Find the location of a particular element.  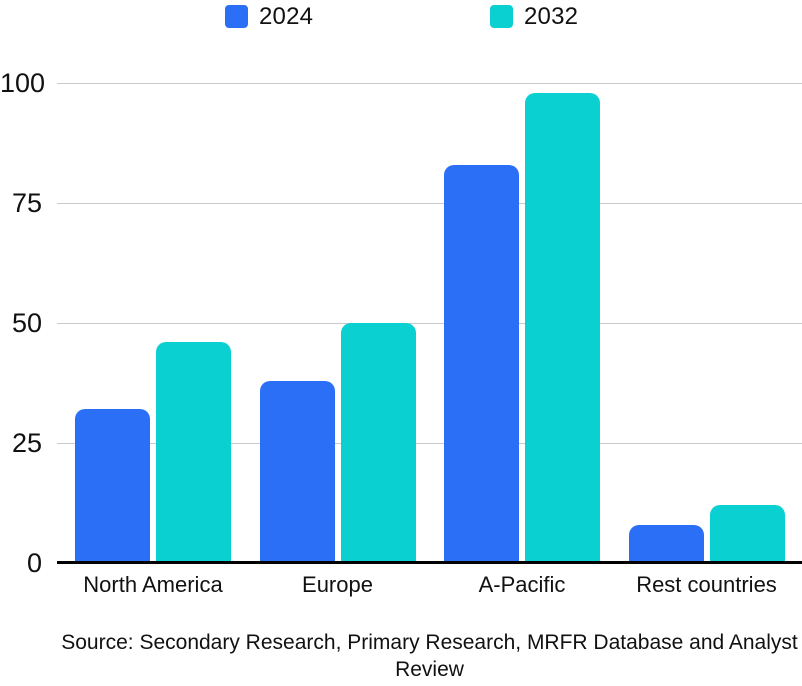

y-axis-tick-75: 75 is located at coordinates (26, 202).